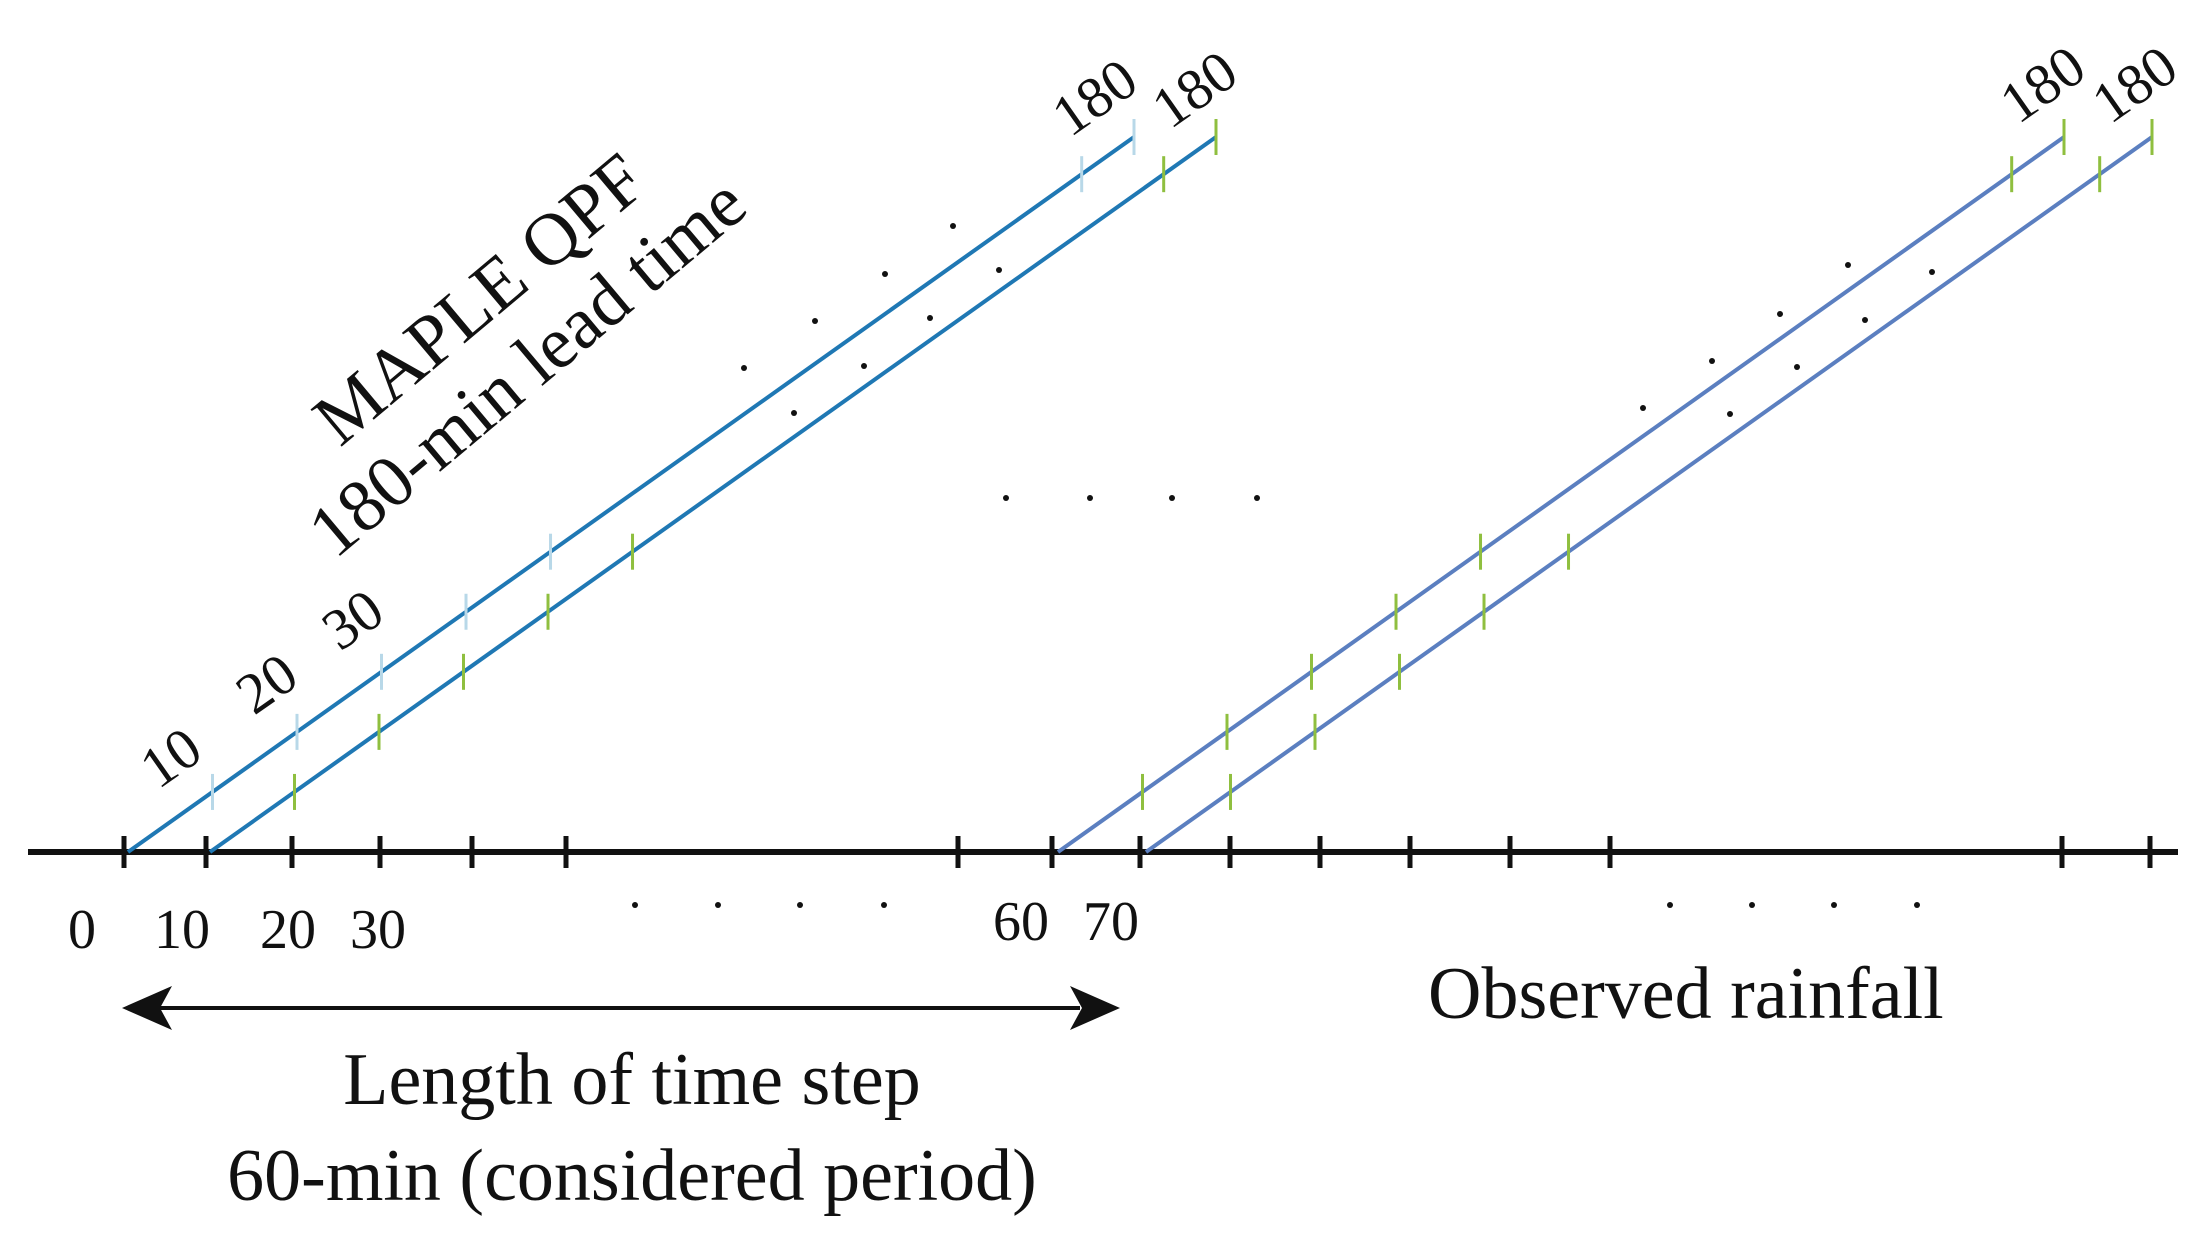  I want to click on axis-label-10: 10, so click(182, 930).